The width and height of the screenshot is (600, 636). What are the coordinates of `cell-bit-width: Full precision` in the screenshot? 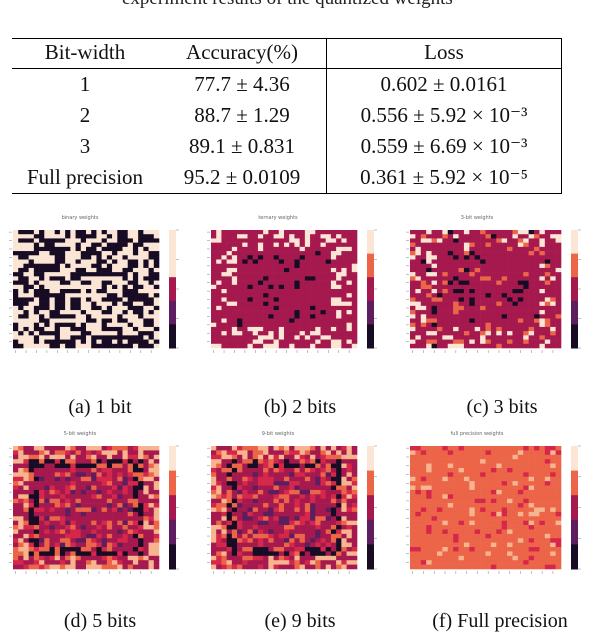 It's located at (85, 177).